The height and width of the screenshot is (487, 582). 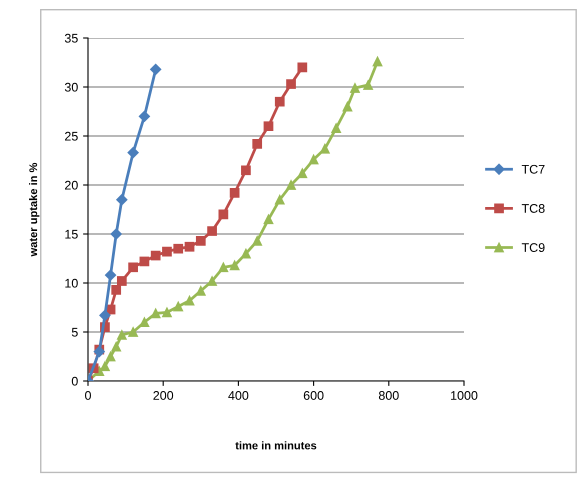 I want to click on x-tick-label: 0, so click(x=88, y=395).